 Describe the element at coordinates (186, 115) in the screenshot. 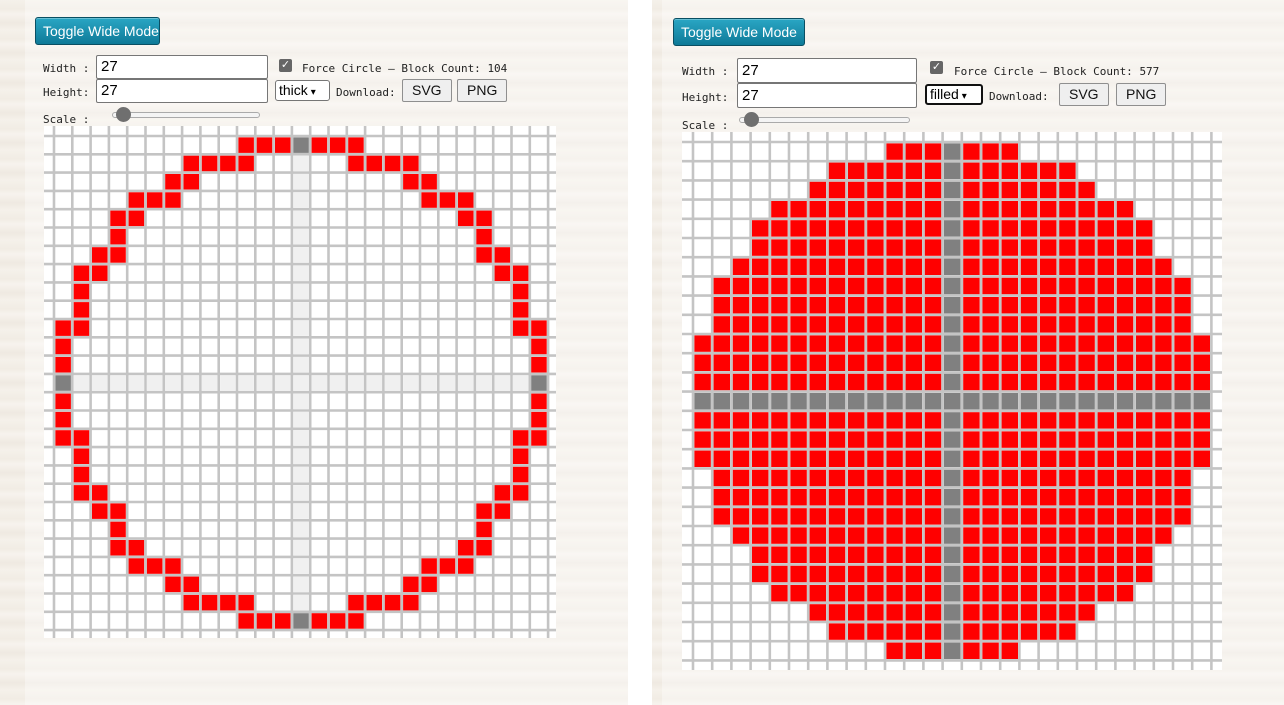

I see `scale-slider` at that location.